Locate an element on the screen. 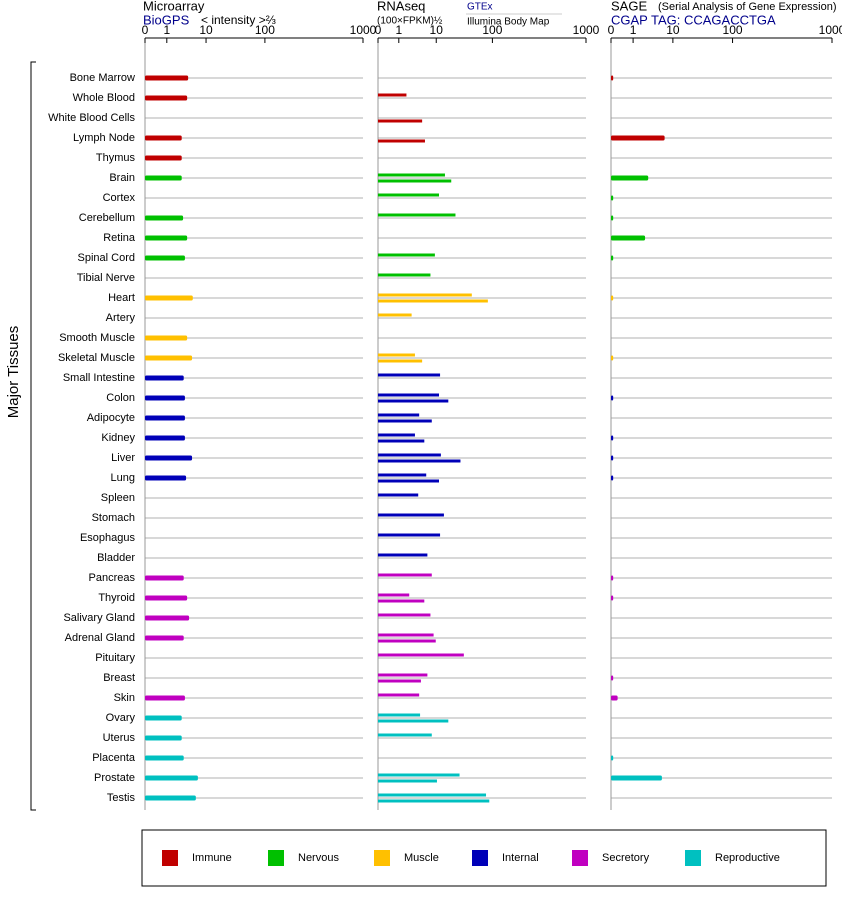  panel-title: SAGE is located at coordinates (629, 6).